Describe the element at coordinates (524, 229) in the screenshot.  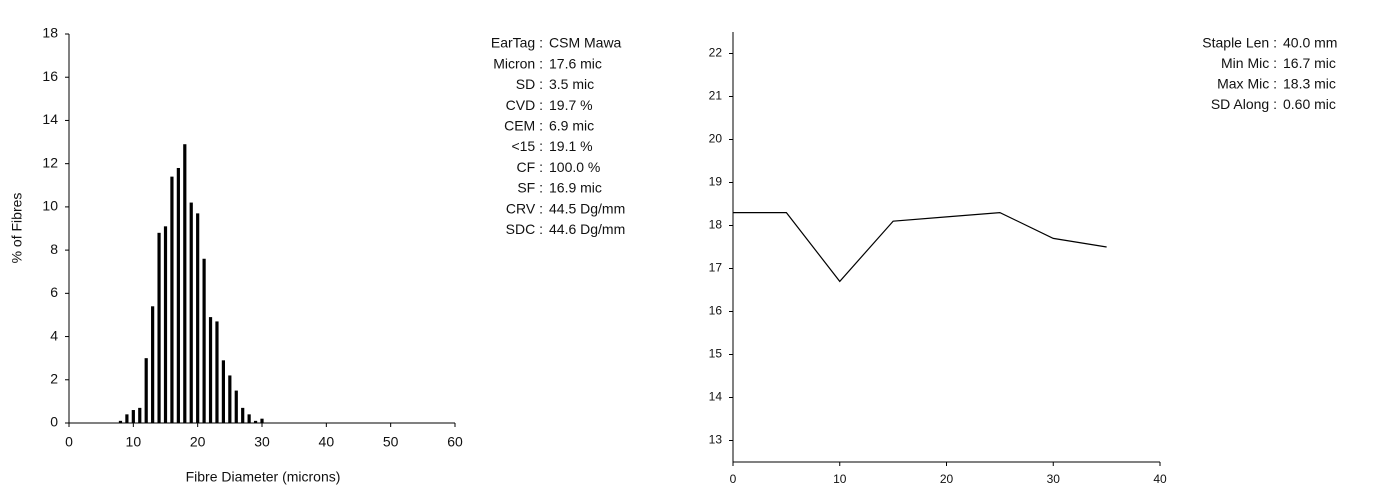
I see `stat-label: SDC :` at that location.